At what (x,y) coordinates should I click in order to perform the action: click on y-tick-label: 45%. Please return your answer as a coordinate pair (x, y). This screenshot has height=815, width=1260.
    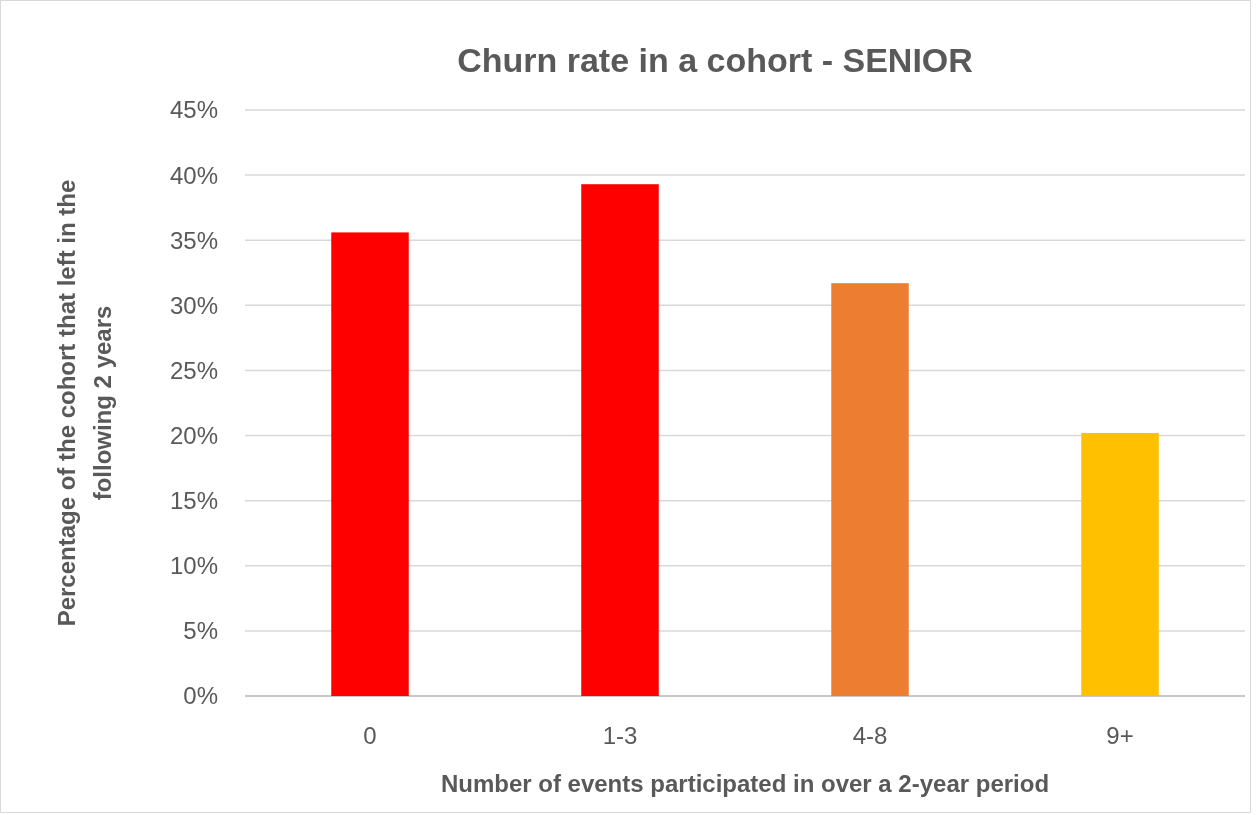
    Looking at the image, I should click on (193, 110).